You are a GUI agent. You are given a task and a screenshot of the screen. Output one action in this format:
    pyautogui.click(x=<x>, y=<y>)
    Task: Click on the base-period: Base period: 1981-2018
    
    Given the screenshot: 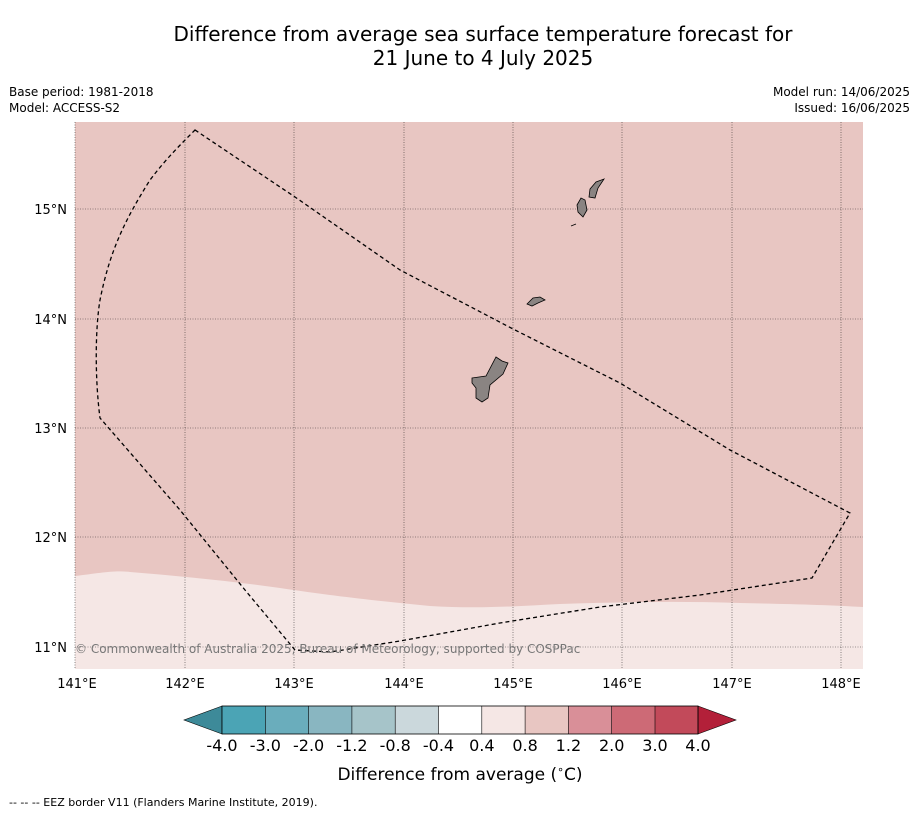 What is the action you would take?
    pyautogui.click(x=81, y=92)
    